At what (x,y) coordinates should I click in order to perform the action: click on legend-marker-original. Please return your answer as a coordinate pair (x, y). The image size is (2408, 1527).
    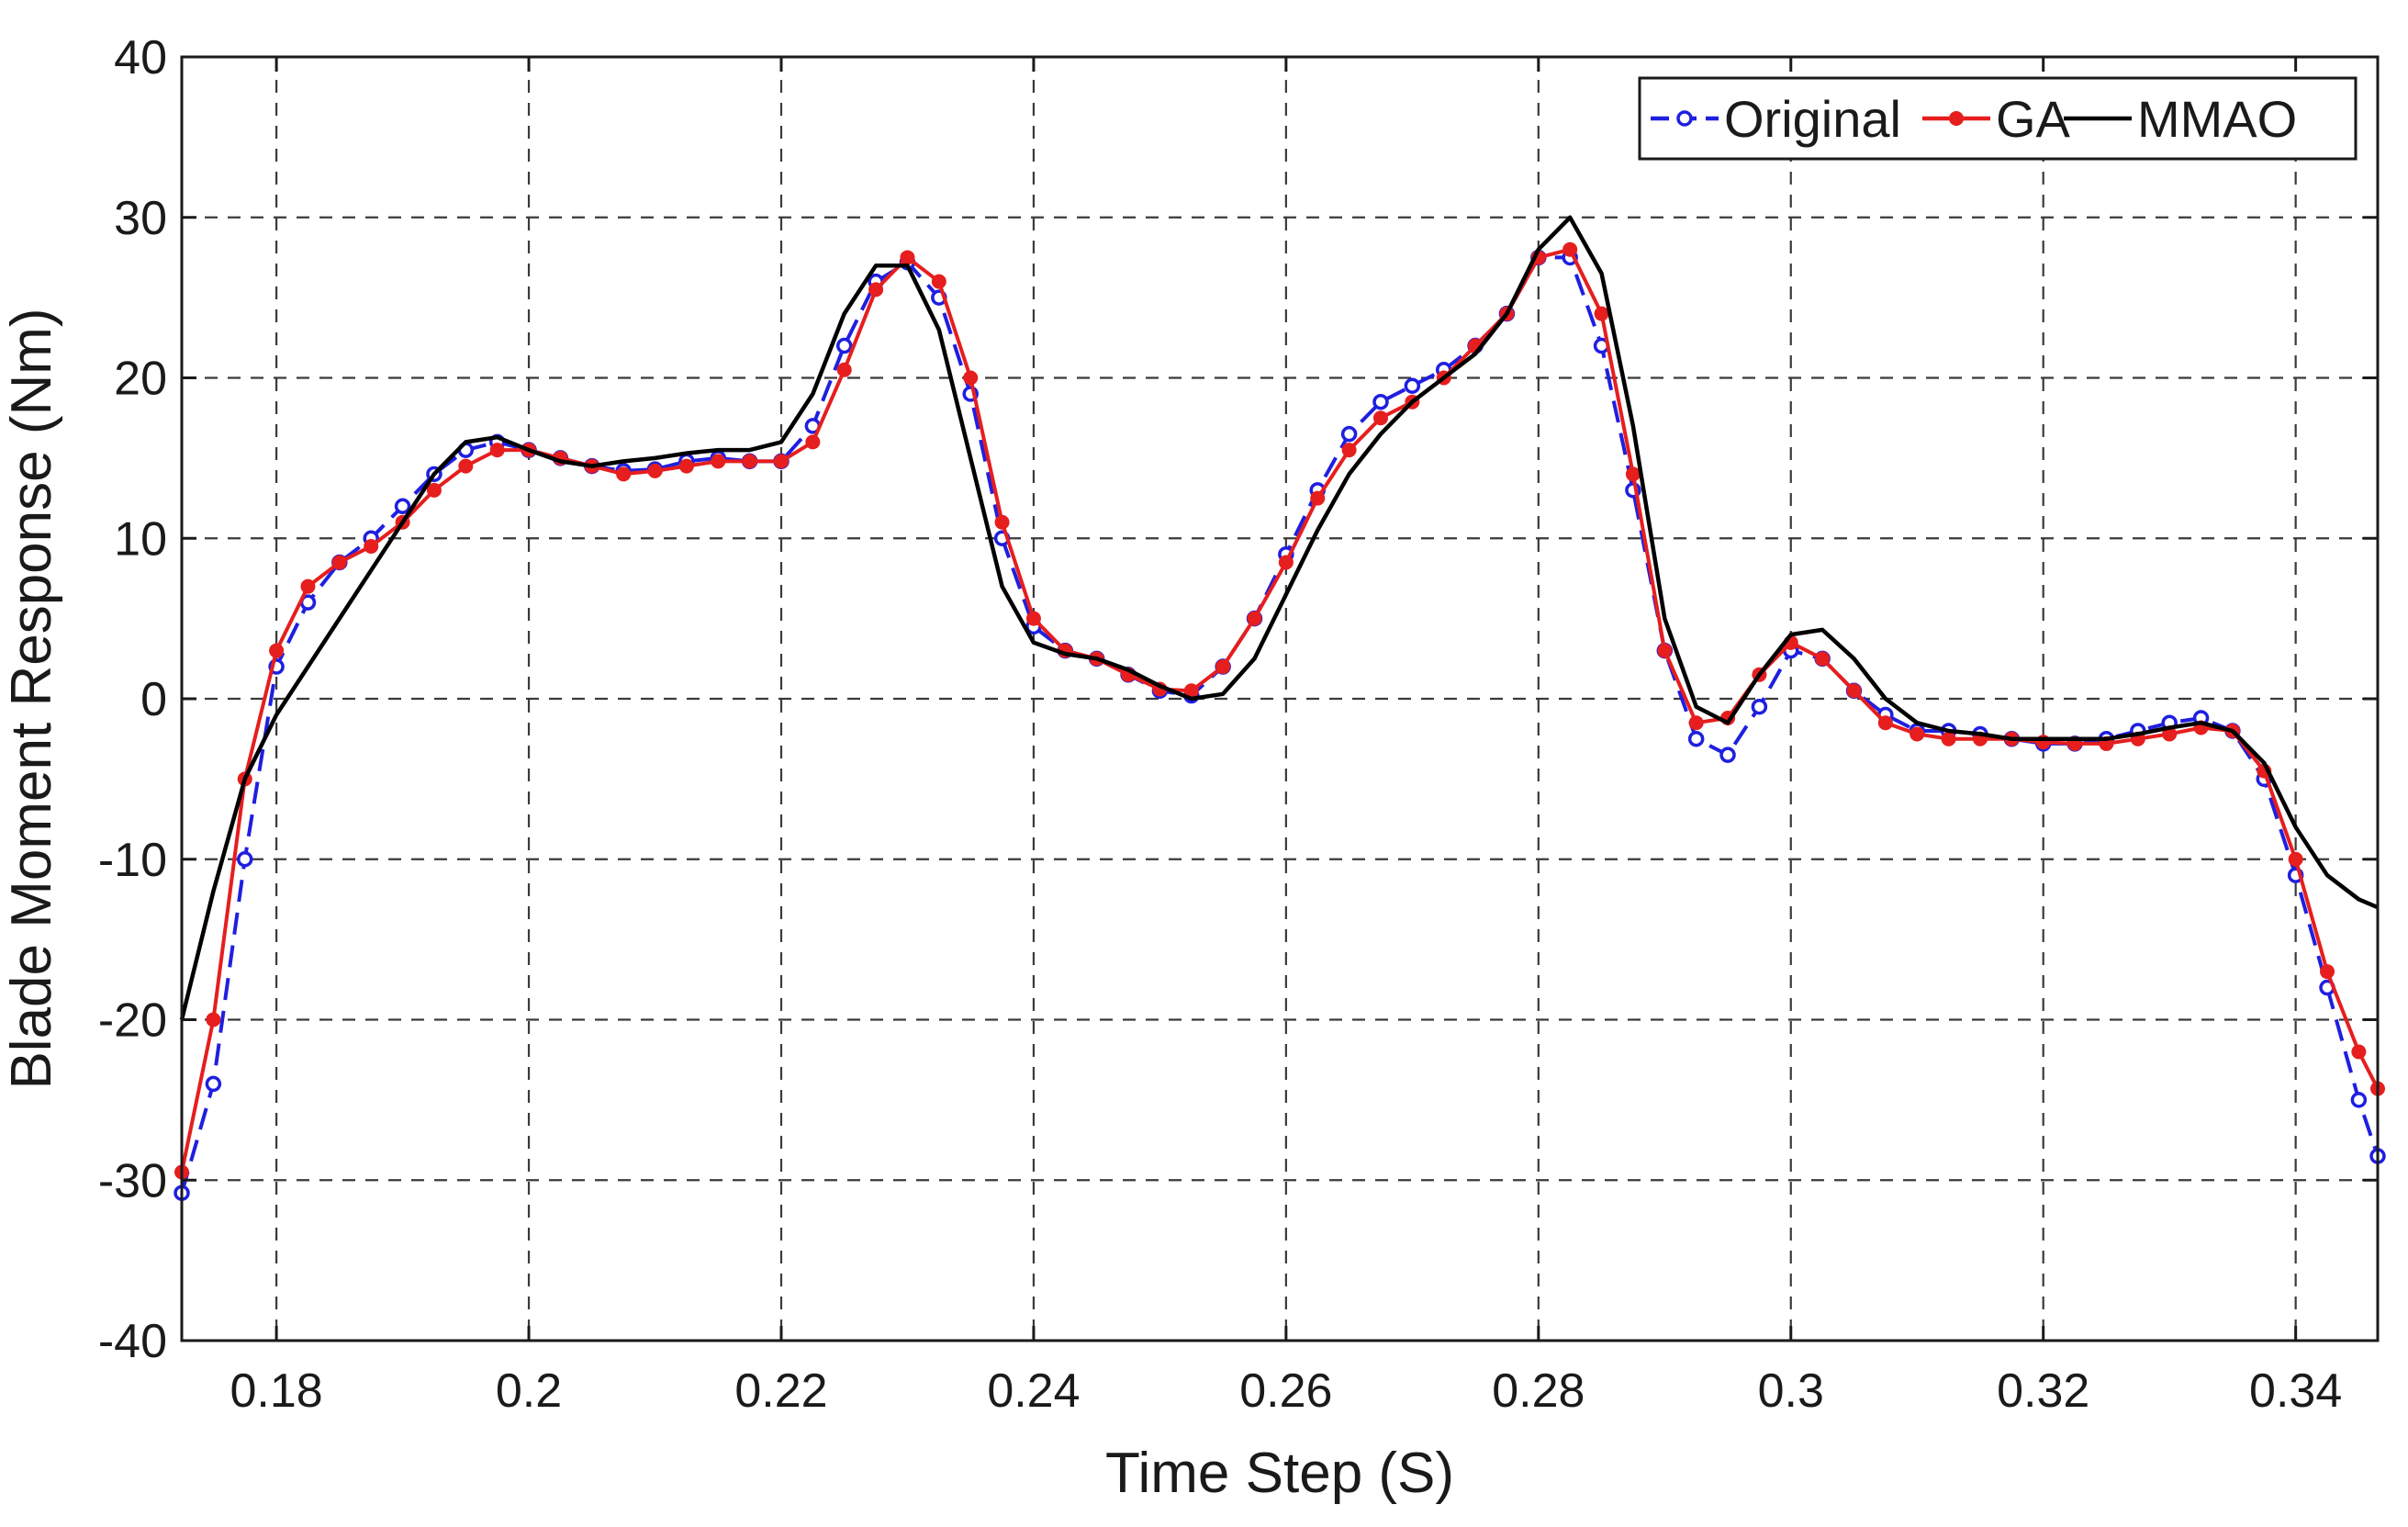
    Looking at the image, I should click on (1684, 119).